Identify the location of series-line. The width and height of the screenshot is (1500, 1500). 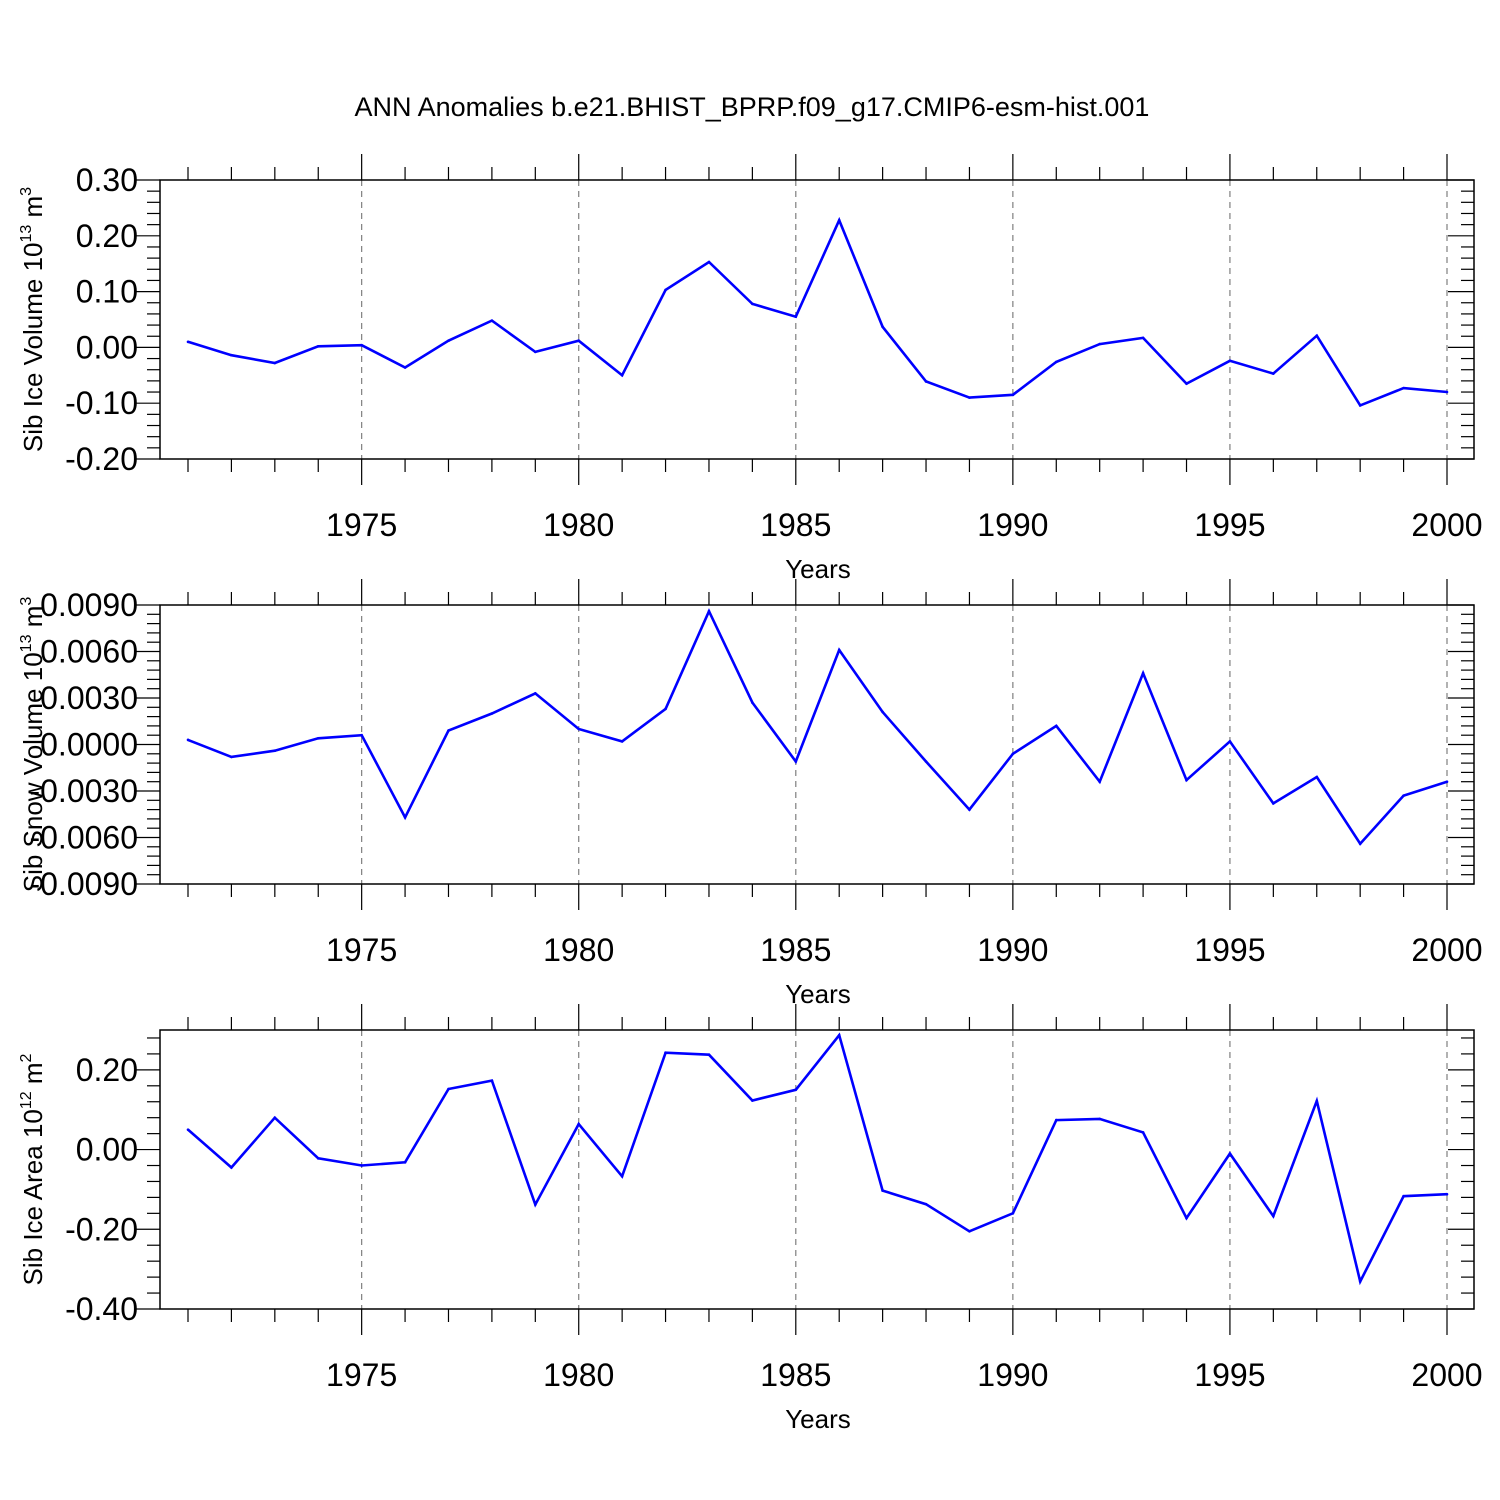
(817, 727).